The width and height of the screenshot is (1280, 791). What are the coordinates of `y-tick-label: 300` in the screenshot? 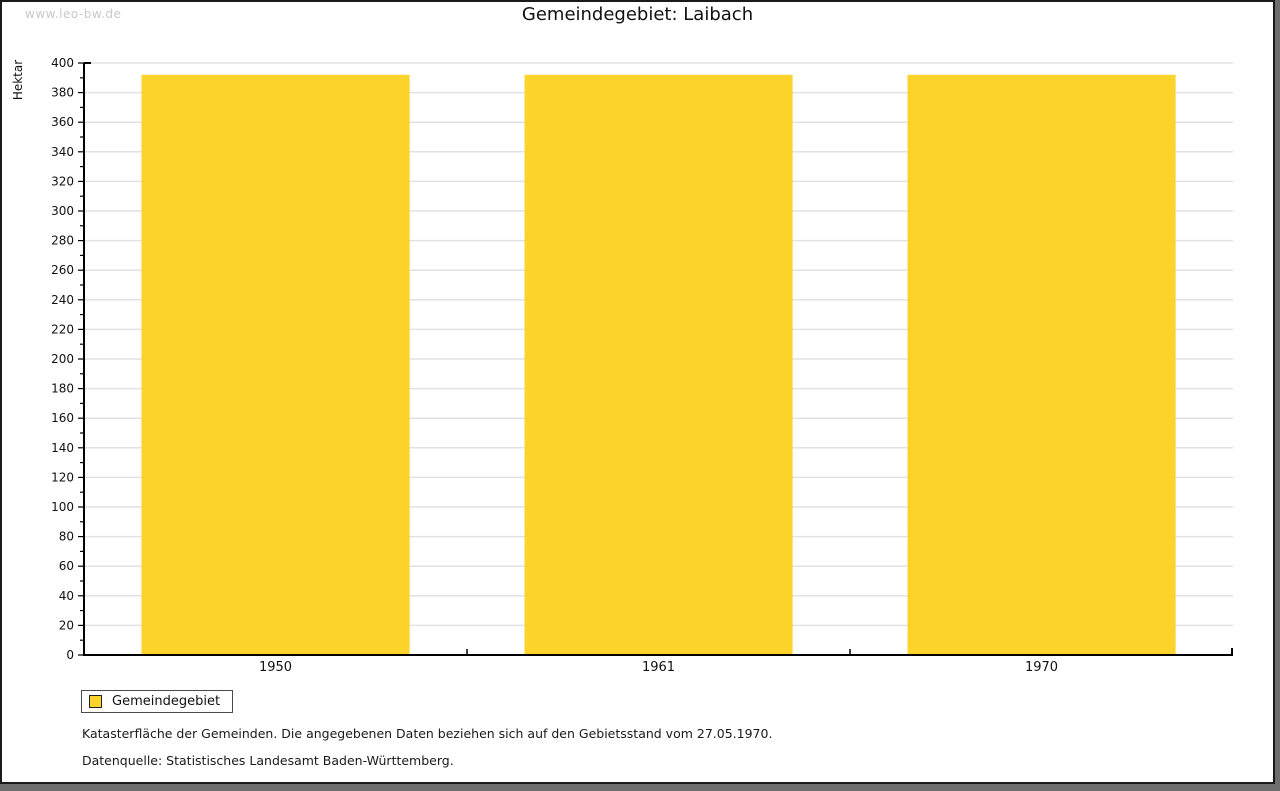 It's located at (62, 211).